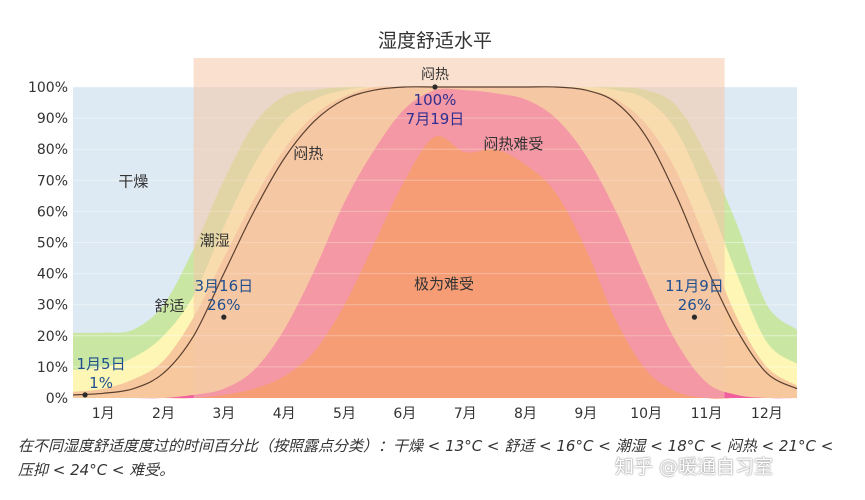  What do you see at coordinates (52, 119) in the screenshot?
I see `y-tick-label: 90%` at bounding box center [52, 119].